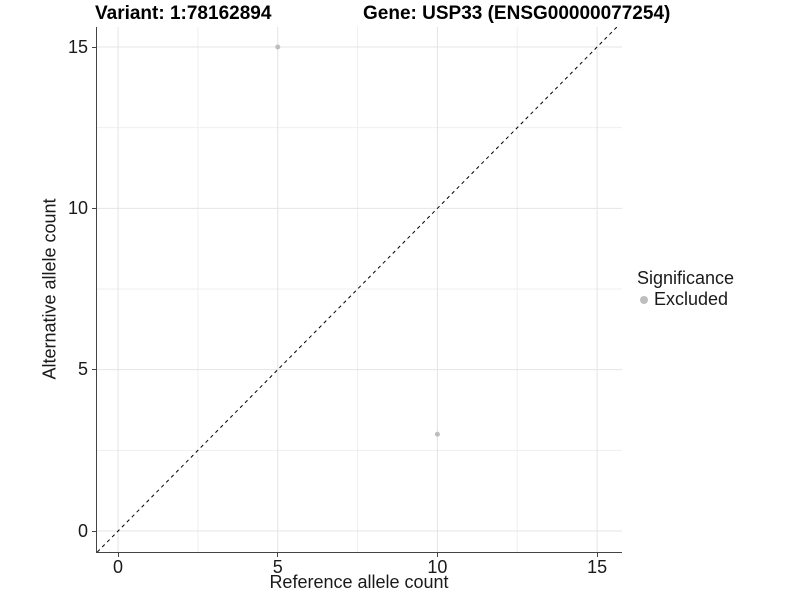 This screenshot has height=600, width=800. What do you see at coordinates (77, 46) in the screenshot?
I see `y-tick-label: 15` at bounding box center [77, 46].